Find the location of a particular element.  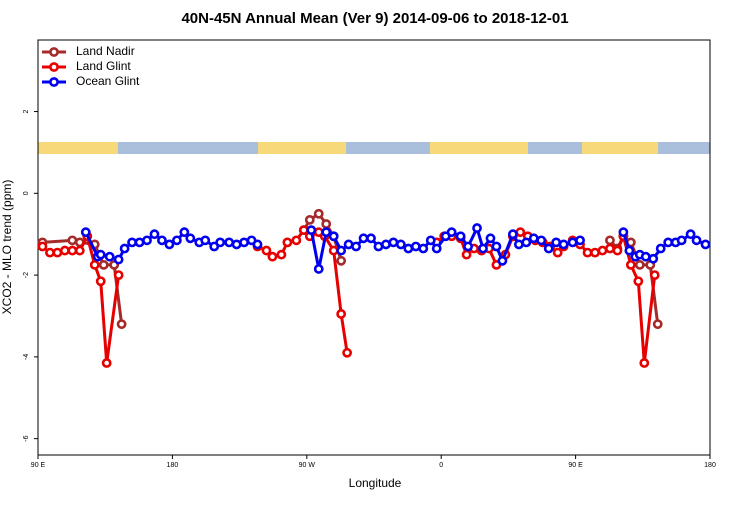

y-tick-label: -6 is located at coordinates (26, 438).